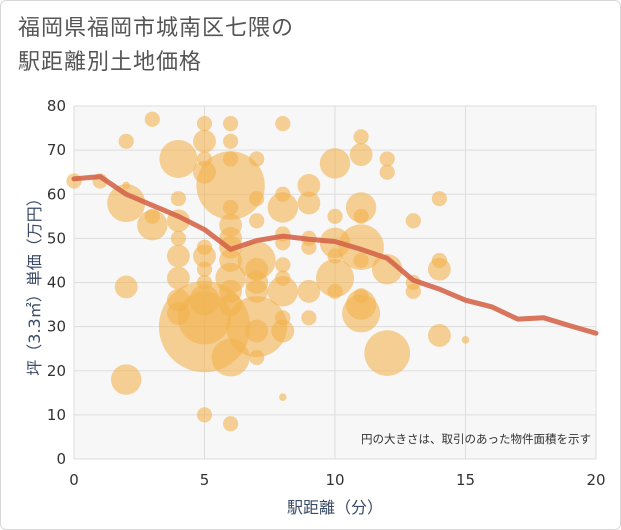 The image size is (621, 530). Describe the element at coordinates (56, 415) in the screenshot. I see `y-tick-1: 10` at that location.